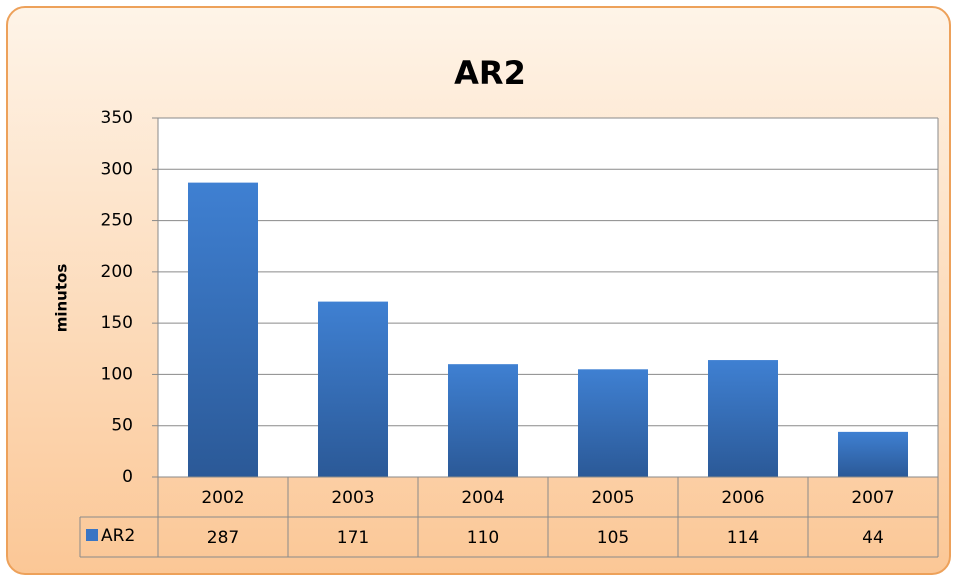 Image resolution: width=958 pixels, height=581 pixels. What do you see at coordinates (353, 538) in the screenshot?
I see `data-table-value: 171` at bounding box center [353, 538].